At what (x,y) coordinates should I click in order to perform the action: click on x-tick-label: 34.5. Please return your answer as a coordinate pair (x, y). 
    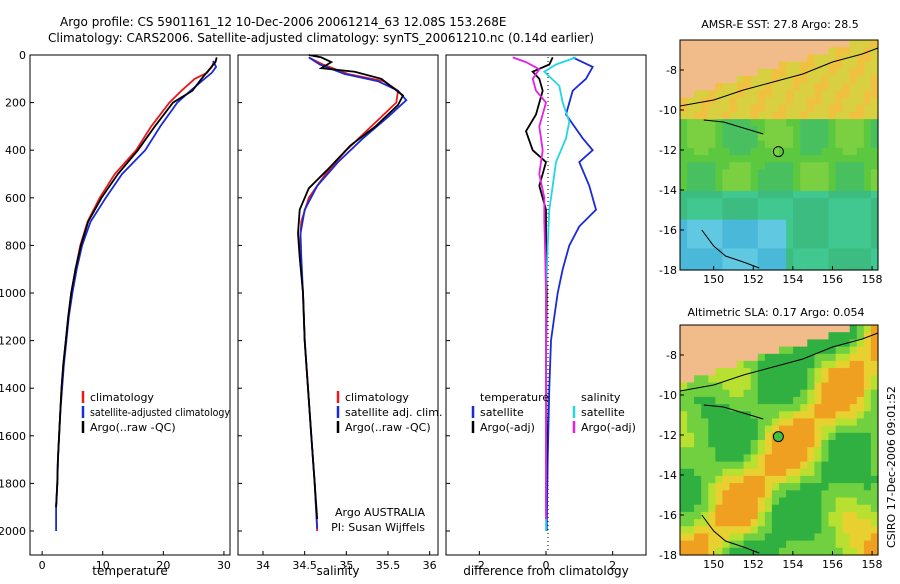
    Looking at the image, I should click on (304, 565).